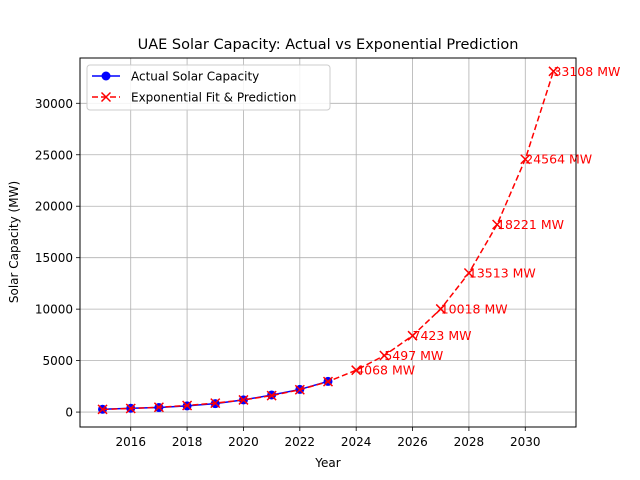 The image size is (640, 480). What do you see at coordinates (327, 463) in the screenshot?
I see `x-axis-label: Year` at bounding box center [327, 463].